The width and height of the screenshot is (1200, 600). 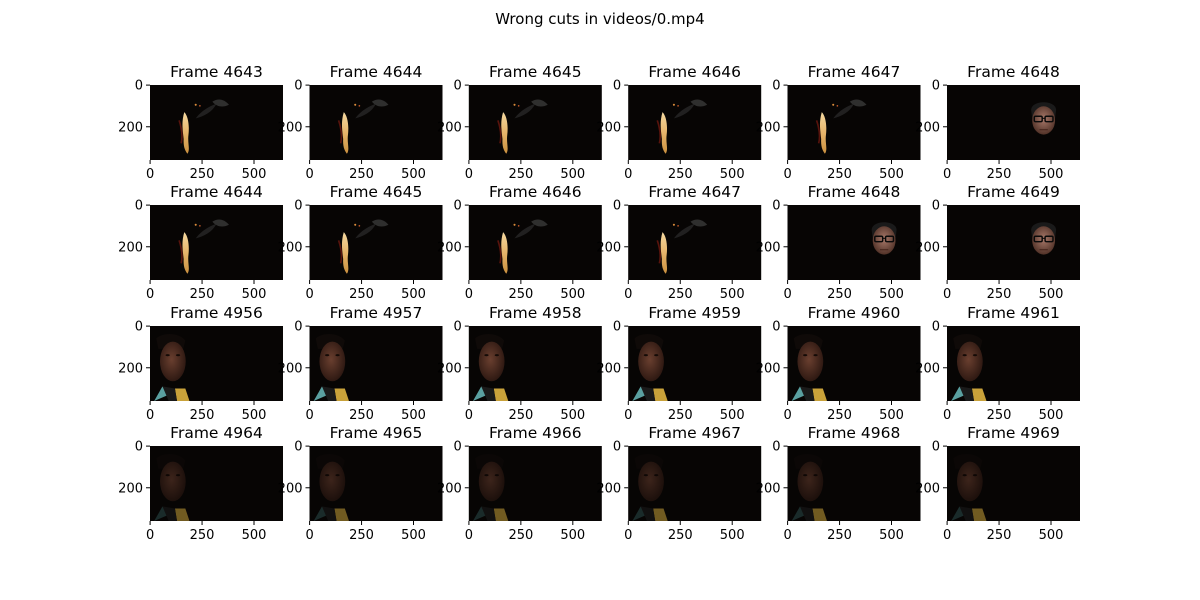 What do you see at coordinates (1013, 192) in the screenshot?
I see `panel-title: Frame 4649` at bounding box center [1013, 192].